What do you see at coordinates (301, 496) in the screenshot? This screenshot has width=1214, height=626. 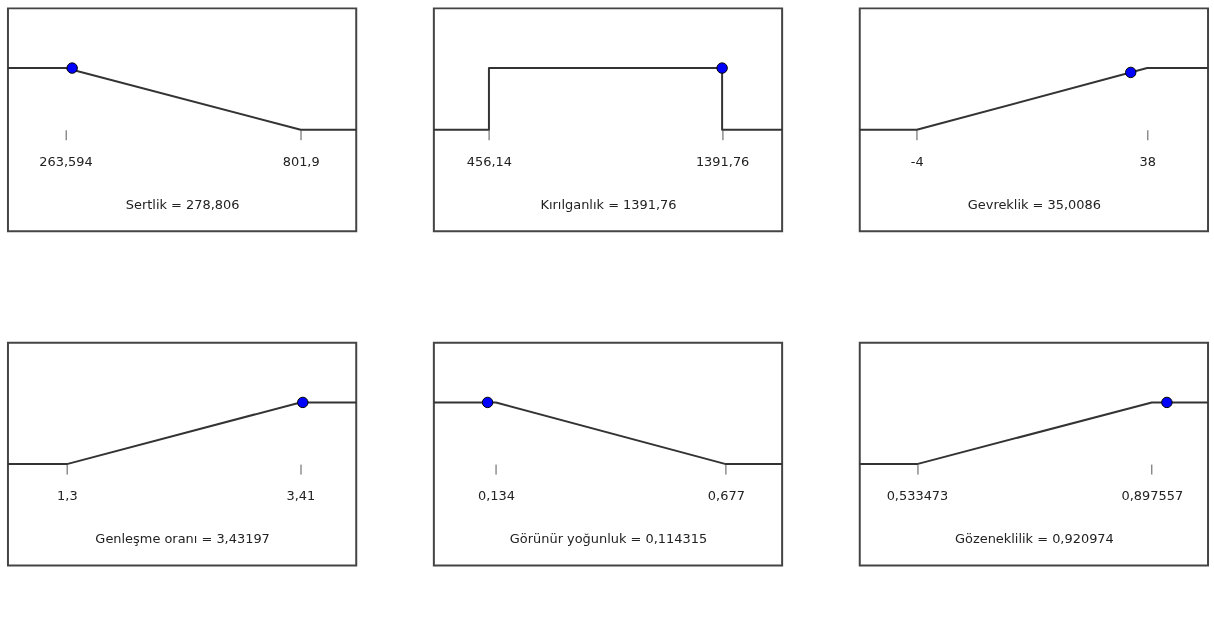 I see `x-tick-label: 3,41` at bounding box center [301, 496].